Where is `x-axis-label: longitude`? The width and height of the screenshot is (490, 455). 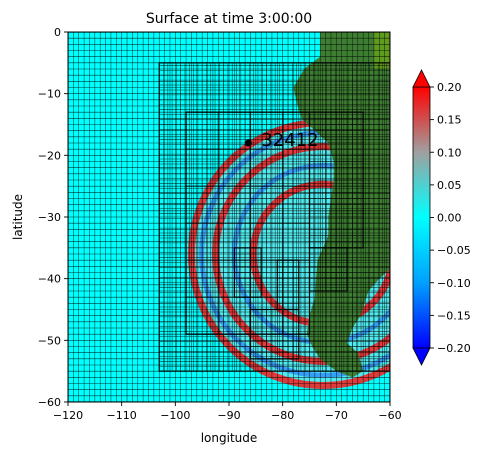 x-axis-label: longitude is located at coordinates (229, 438).